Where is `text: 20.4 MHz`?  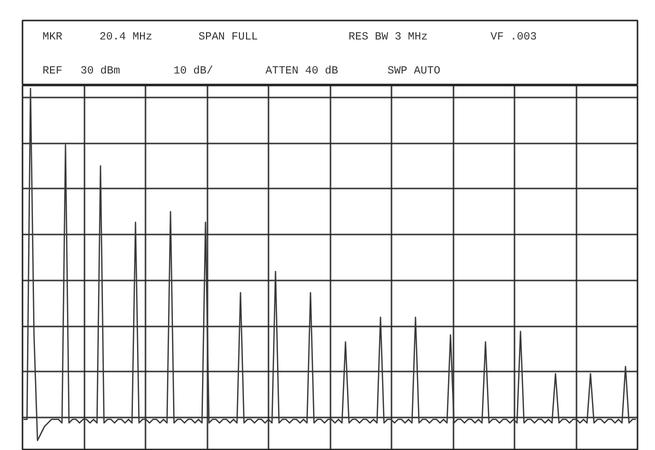 text: 20.4 MHz is located at coordinates (126, 38).